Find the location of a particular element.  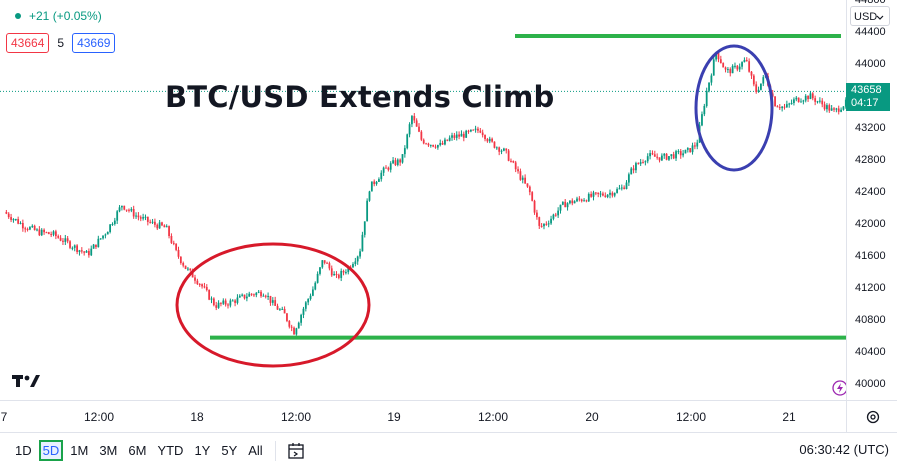

currency-selector: USD is located at coordinates (870, 16).